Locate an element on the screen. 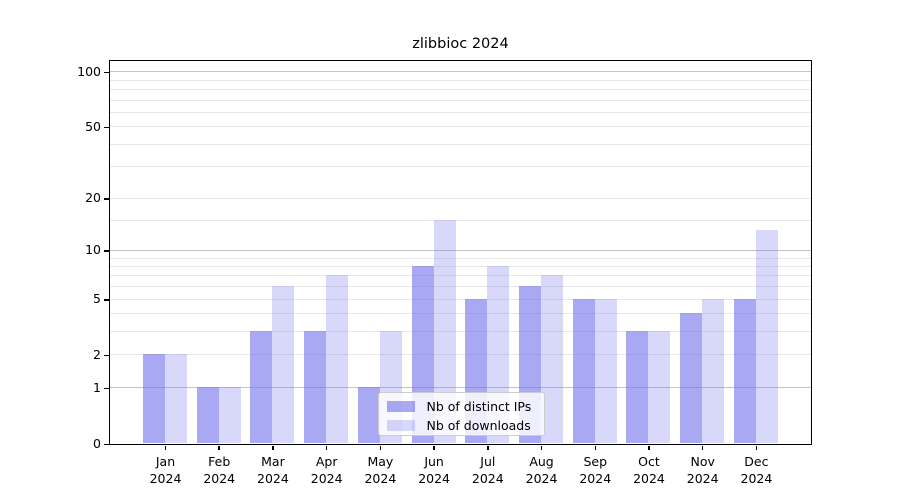 This screenshot has width=900, height=500. x-tick-feb is located at coordinates (219, 447).